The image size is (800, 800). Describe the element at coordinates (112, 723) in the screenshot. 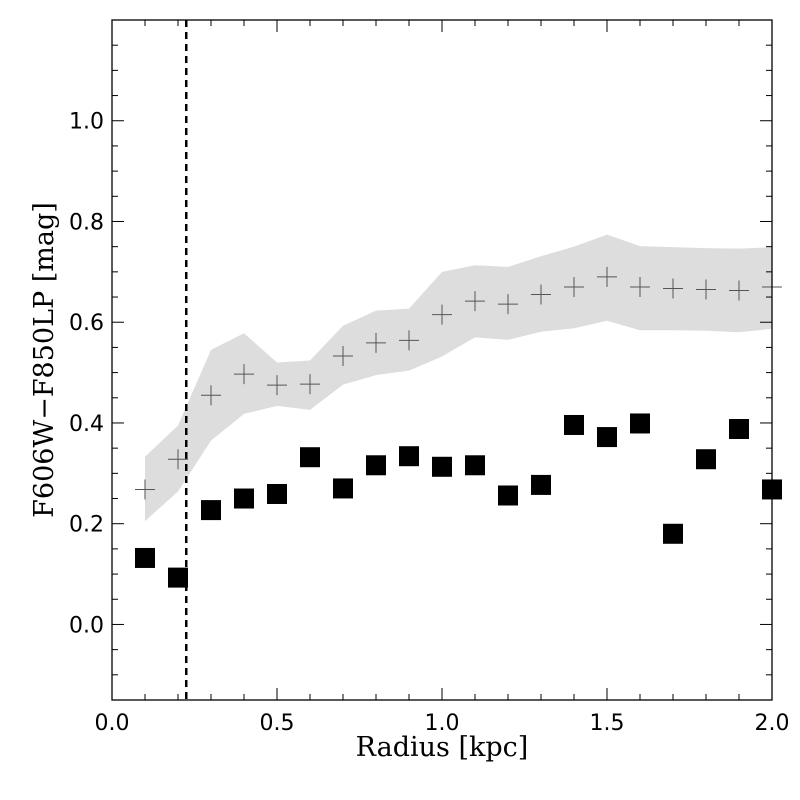

I see `x-tick-label: 0.0` at that location.